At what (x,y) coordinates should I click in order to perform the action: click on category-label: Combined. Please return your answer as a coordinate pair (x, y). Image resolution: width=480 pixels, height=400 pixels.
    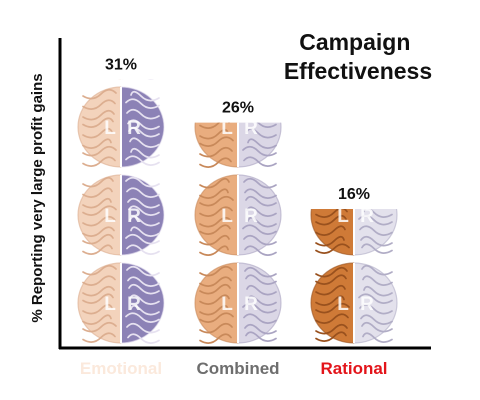
    Looking at the image, I should click on (237, 368).